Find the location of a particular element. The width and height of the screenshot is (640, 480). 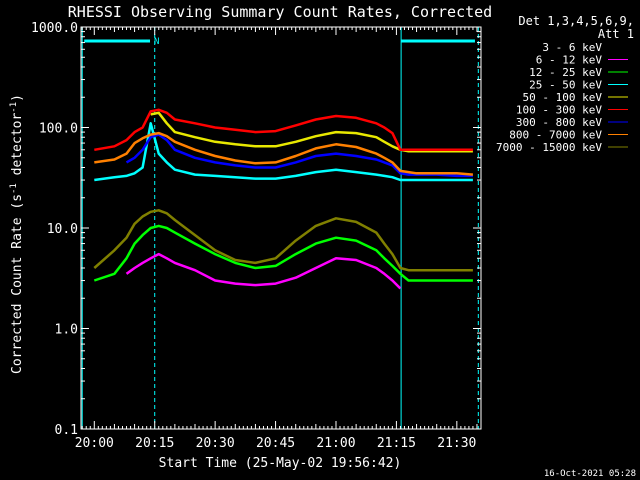

legend-label: 12 - 25 keV is located at coordinates (565, 72).